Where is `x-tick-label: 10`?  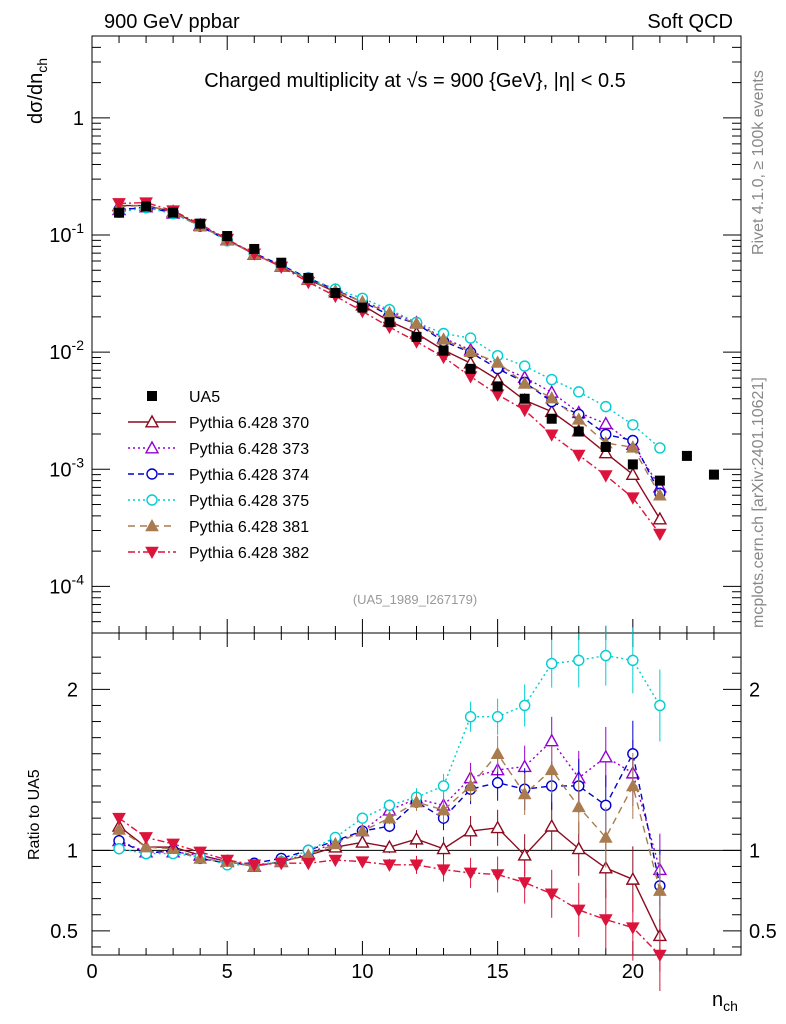 x-tick-label: 10 is located at coordinates (362, 972).